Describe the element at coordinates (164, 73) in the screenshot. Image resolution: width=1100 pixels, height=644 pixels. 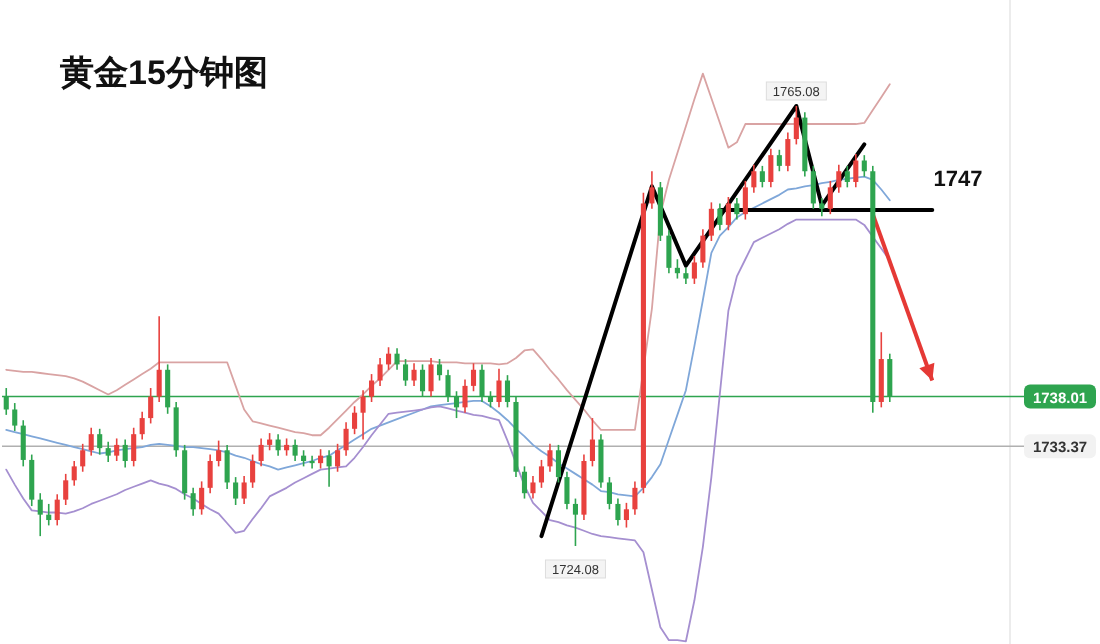
I see `title: 黄金15分钟图` at that location.